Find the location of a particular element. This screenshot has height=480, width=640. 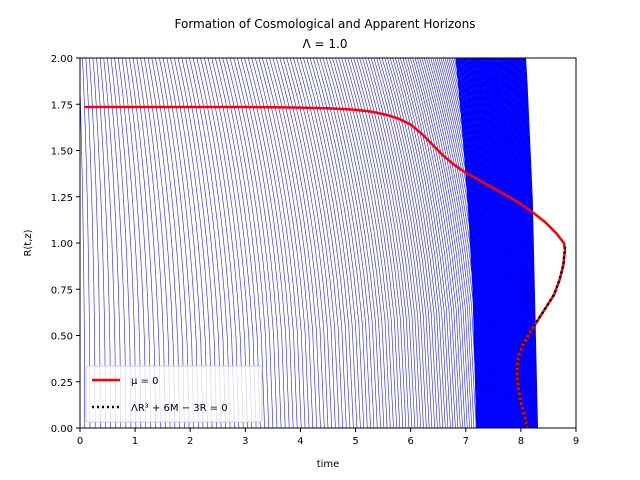

x-tick-label: 6 is located at coordinates (410, 441).